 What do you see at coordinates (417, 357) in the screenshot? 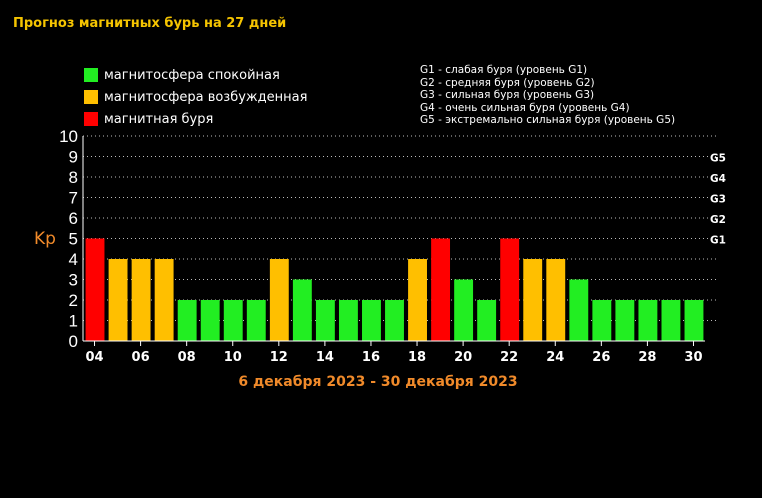
I see `x-tick-label: 18` at bounding box center [417, 357].